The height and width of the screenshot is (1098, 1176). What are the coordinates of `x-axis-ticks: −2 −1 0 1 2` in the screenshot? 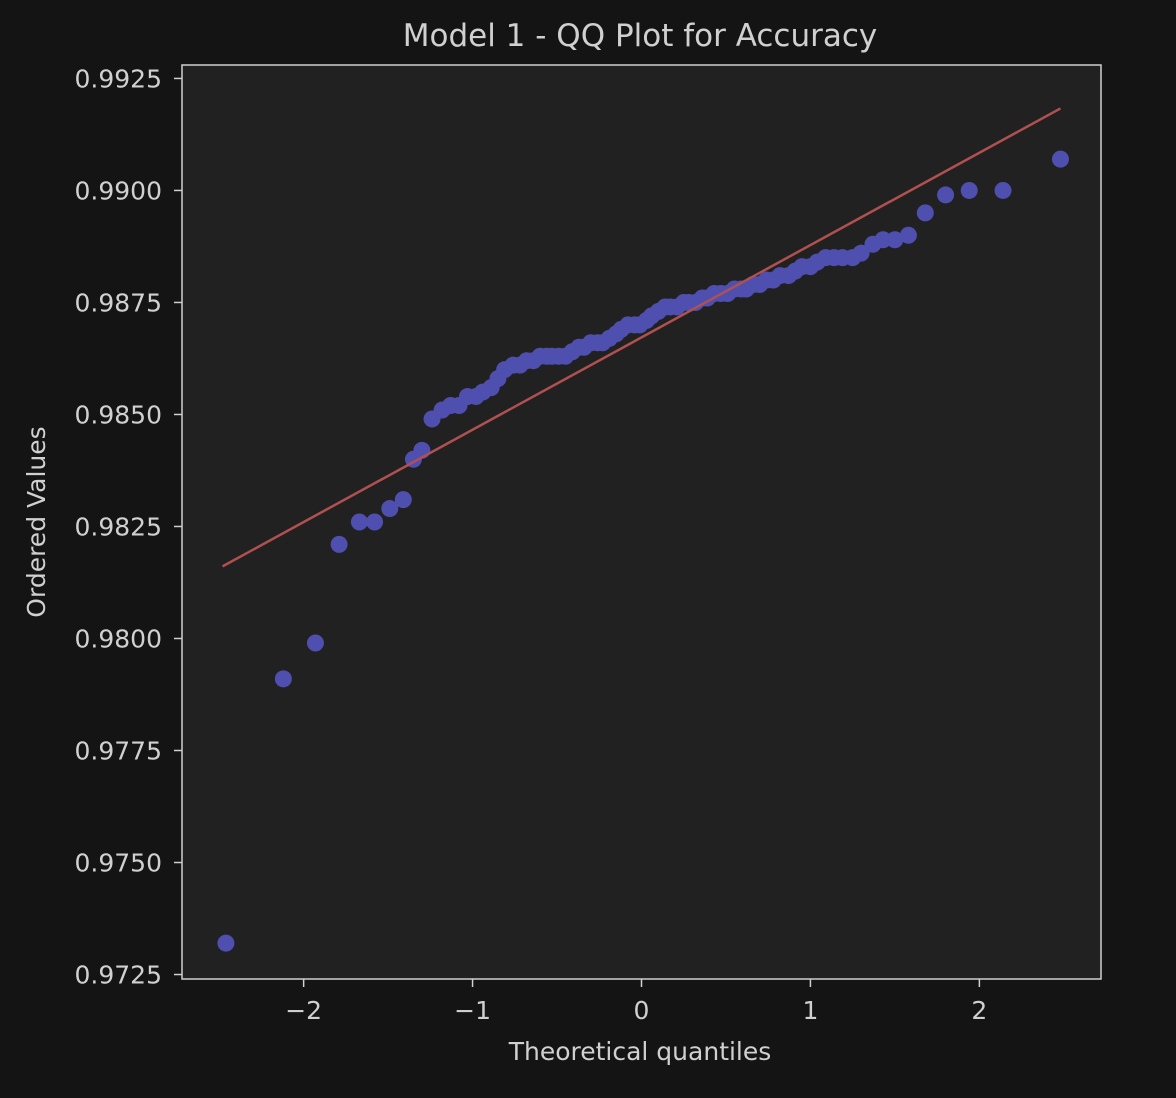 It's located at (636, 1002).